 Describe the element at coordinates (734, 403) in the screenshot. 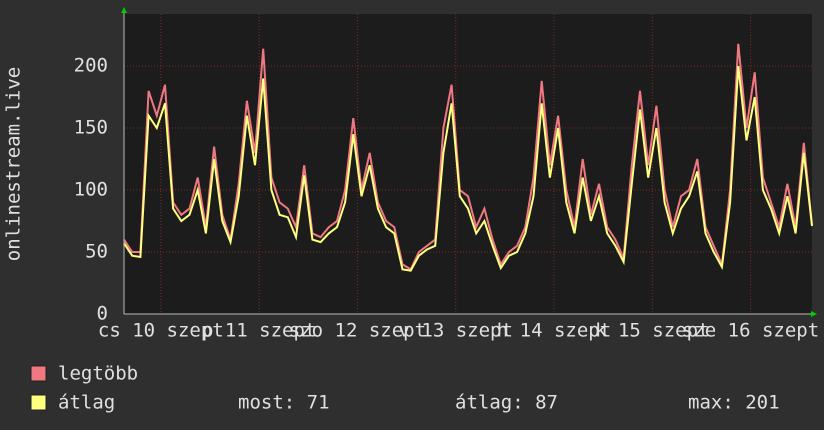

I see `legend-stat: max: 201` at that location.